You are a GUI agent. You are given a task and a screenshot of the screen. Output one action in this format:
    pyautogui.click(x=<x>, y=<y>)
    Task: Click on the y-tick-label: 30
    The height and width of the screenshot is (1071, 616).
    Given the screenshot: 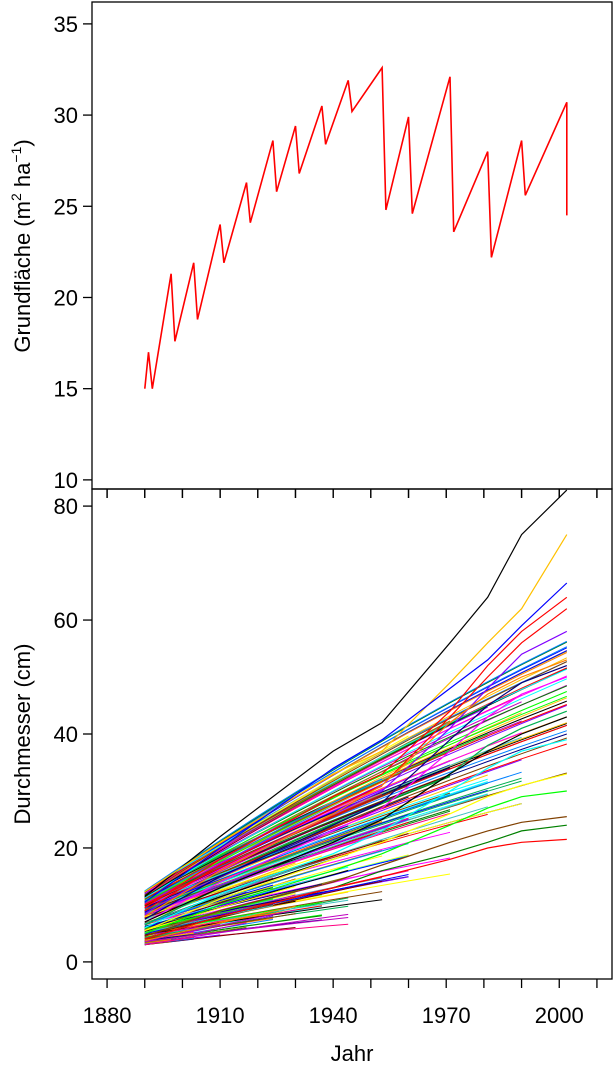 What is the action you would take?
    pyautogui.click(x=66, y=115)
    